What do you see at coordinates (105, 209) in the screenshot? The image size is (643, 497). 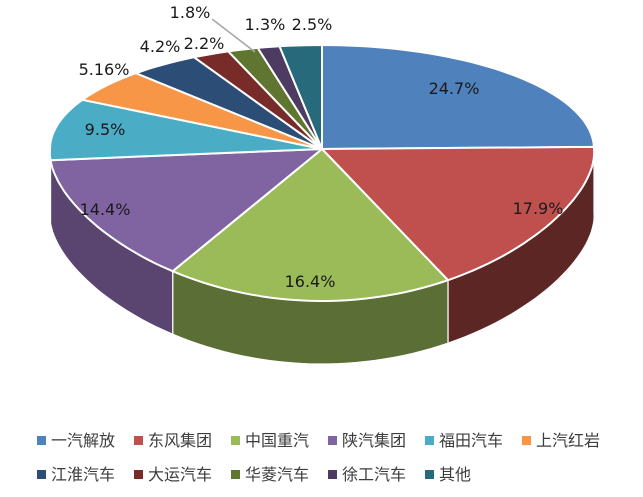 I see `slice-value-label: 14.4%` at bounding box center [105, 209].